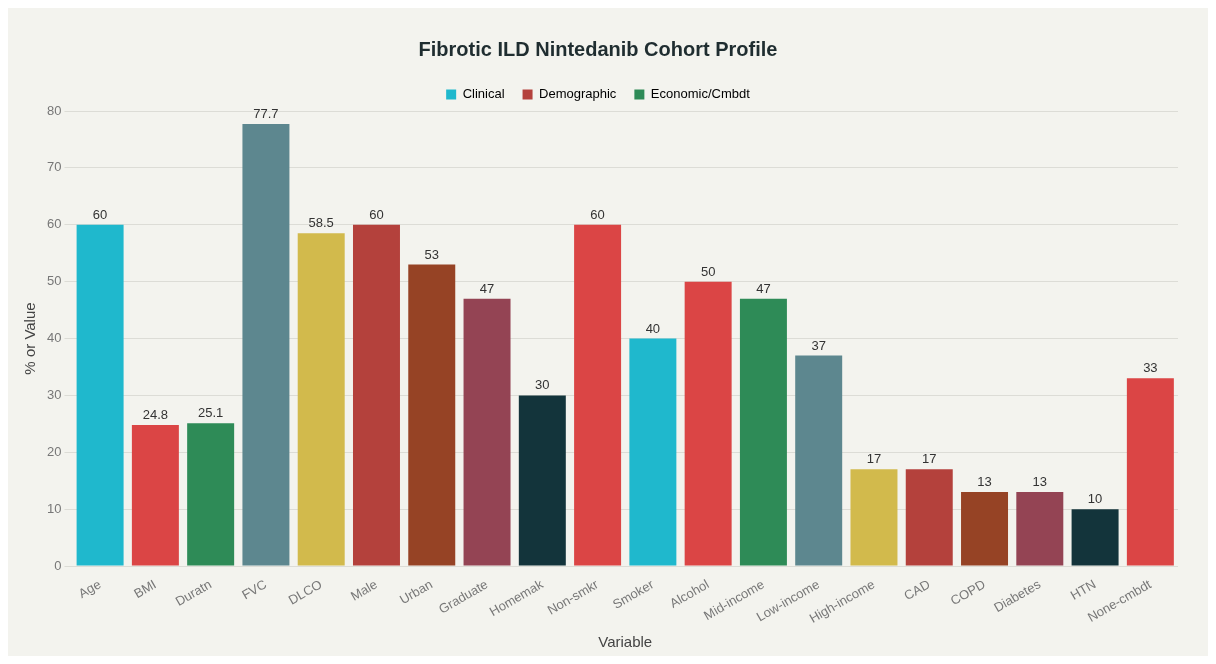 This screenshot has width=1216, height=664. What do you see at coordinates (416, 592) in the screenshot?
I see `x-tick-label: Urban` at bounding box center [416, 592].